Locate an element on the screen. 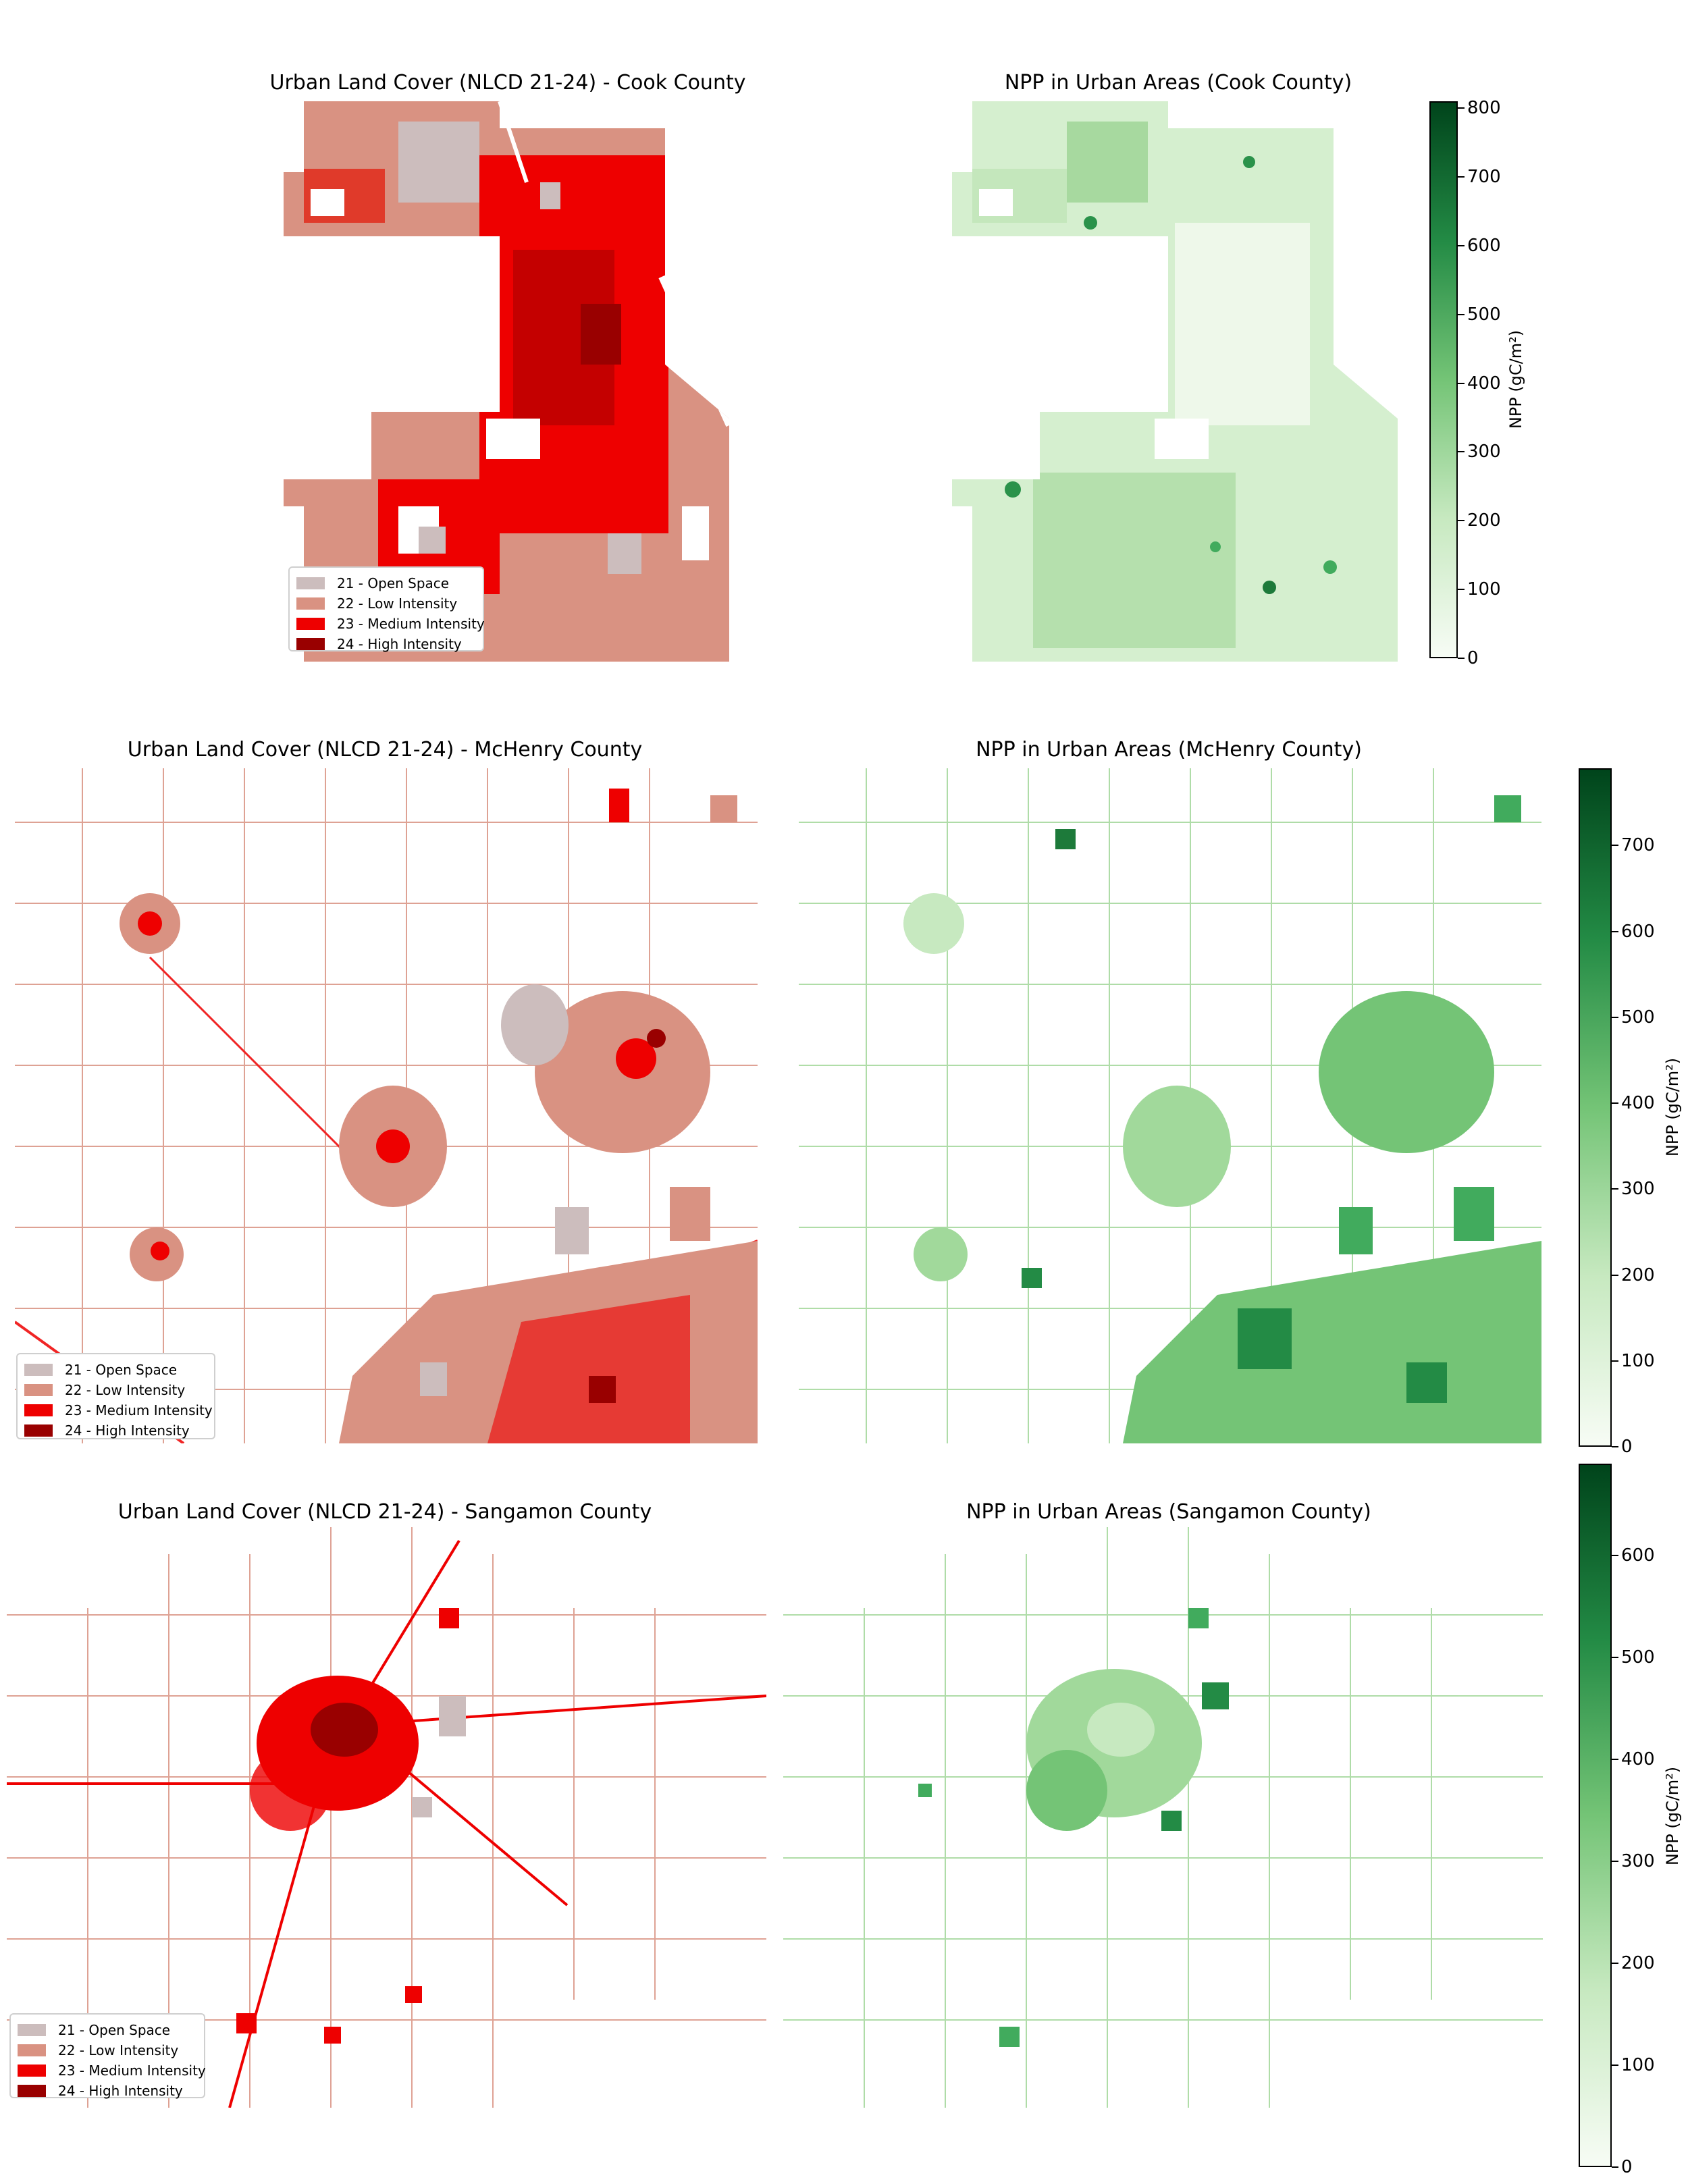 The width and height of the screenshot is (1688, 2184). mchenry-landcover-map is located at coordinates (386, 1105).